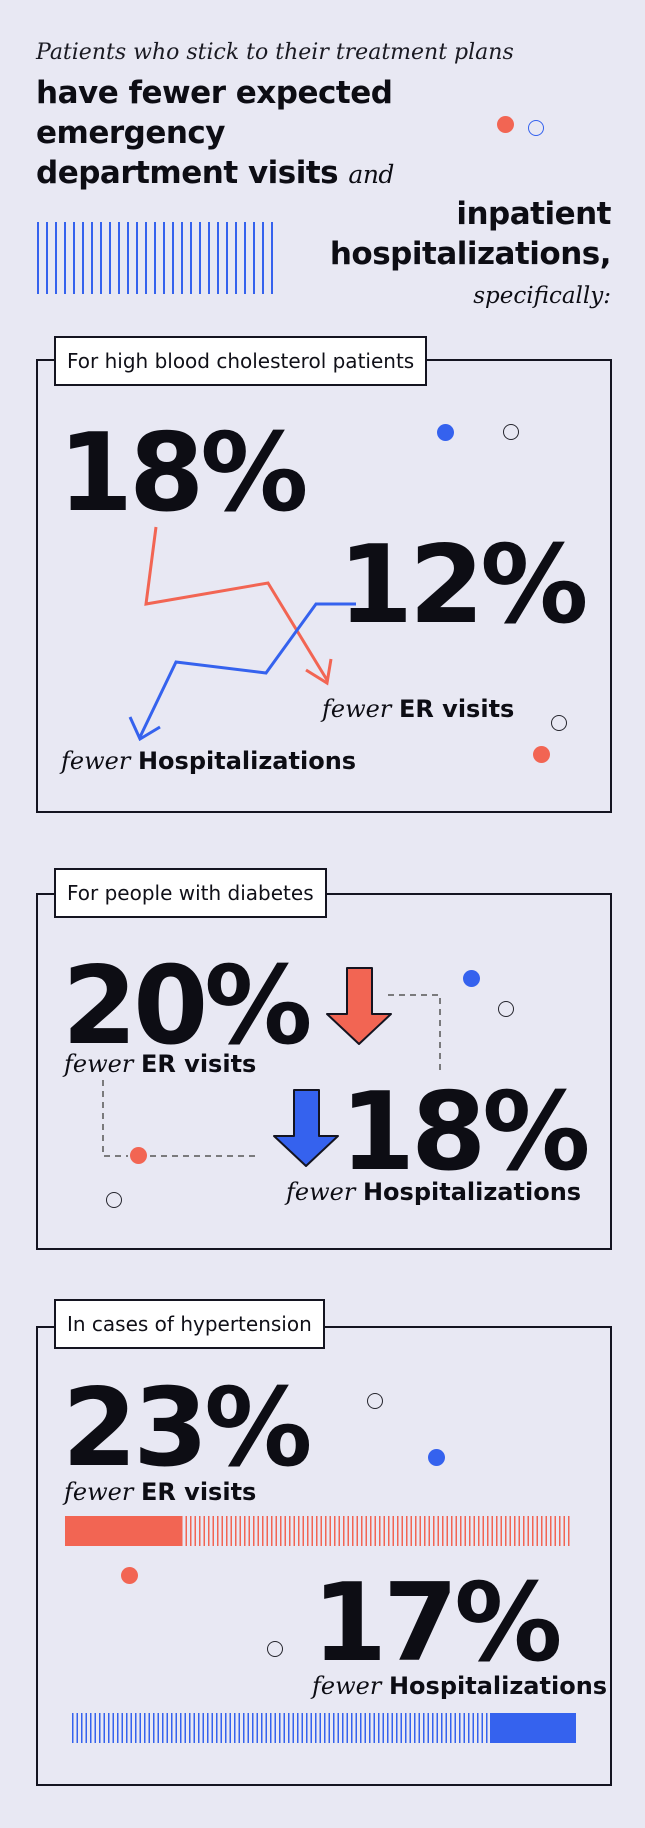  What do you see at coordinates (463, 585) in the screenshot?
I see `cholesterol-stat-hosp: 12%` at bounding box center [463, 585].